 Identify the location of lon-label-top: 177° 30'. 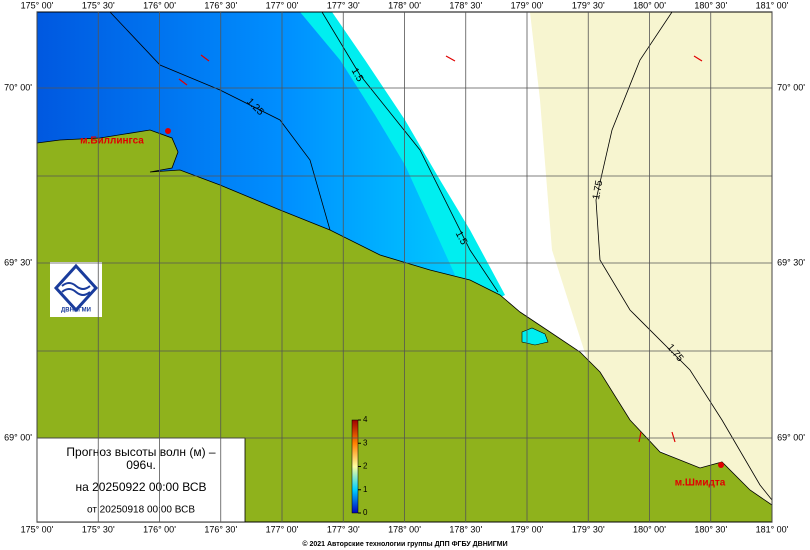
(343, 5).